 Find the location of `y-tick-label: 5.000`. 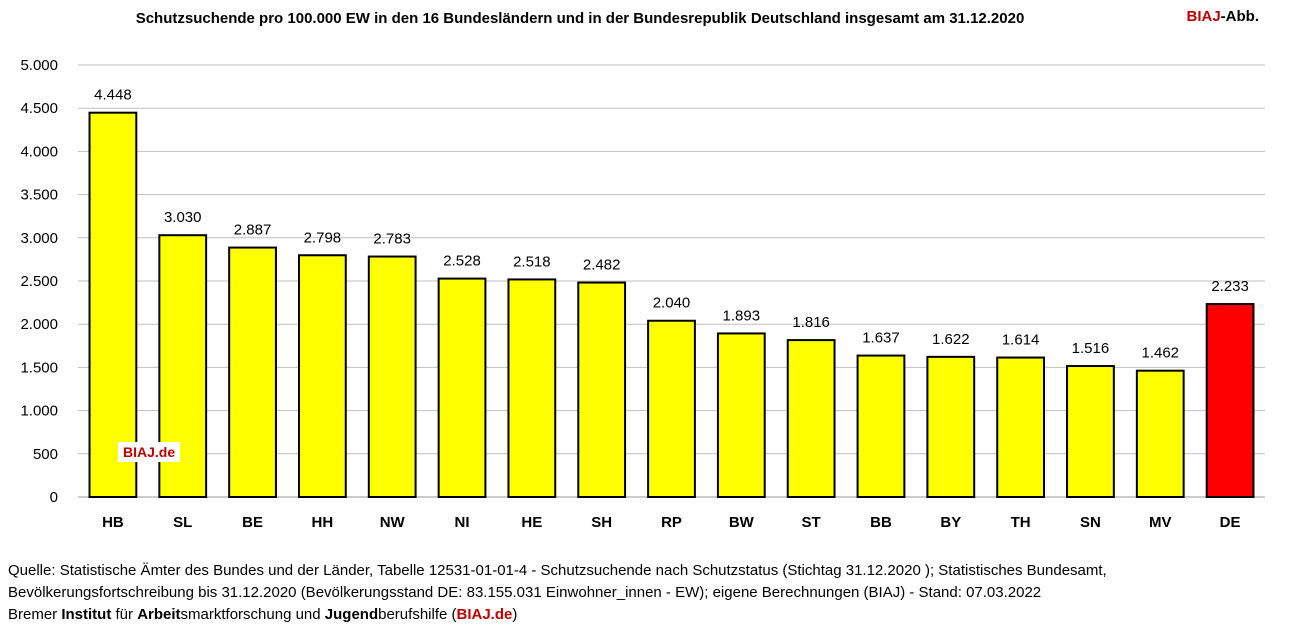

y-tick-label: 5.000 is located at coordinates (39, 65).